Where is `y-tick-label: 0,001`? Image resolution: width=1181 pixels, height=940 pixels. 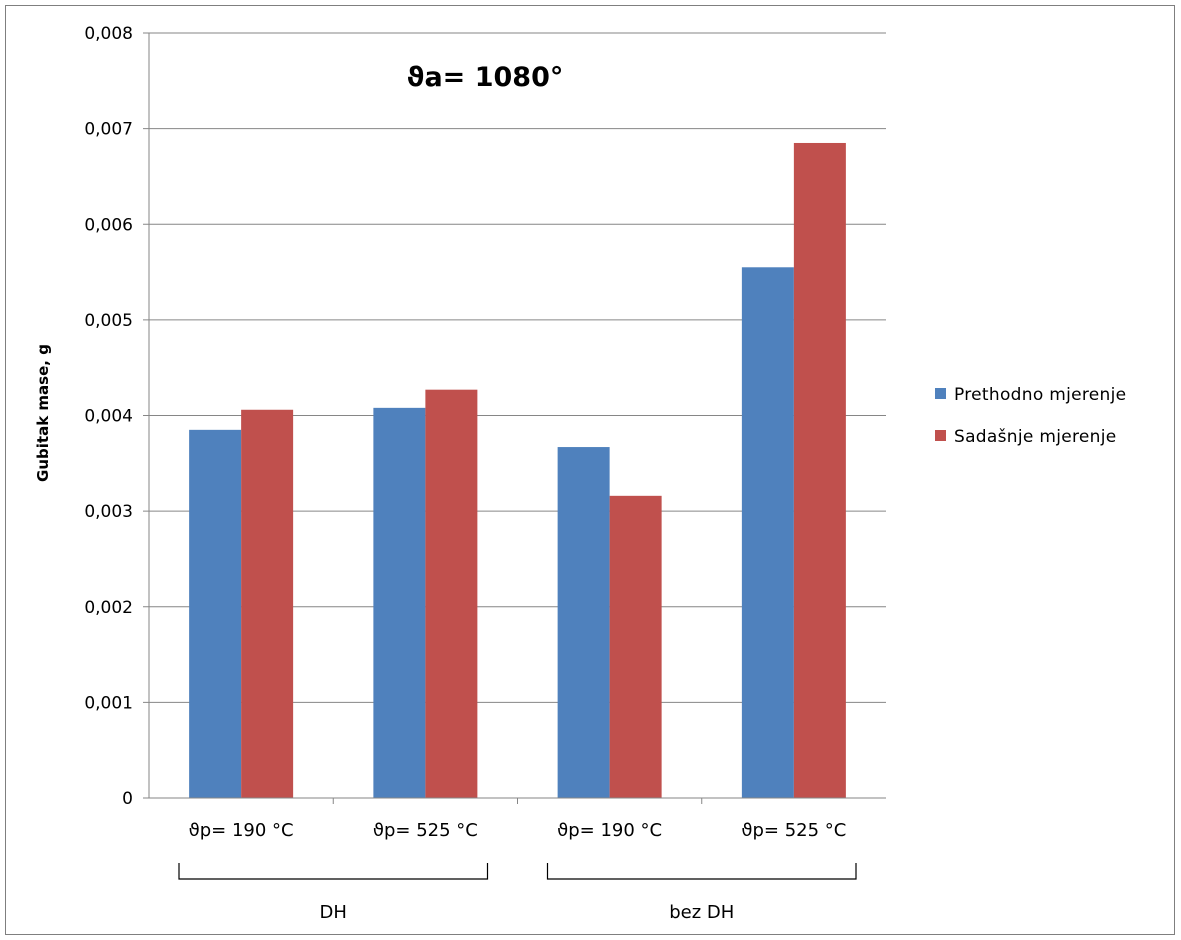
y-tick-label: 0,001 is located at coordinates (108, 703).